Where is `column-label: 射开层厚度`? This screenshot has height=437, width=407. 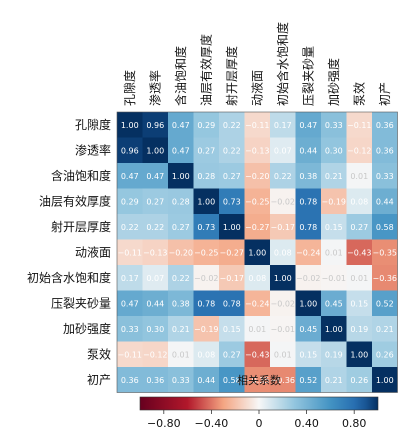 column-label: 射开层厚度 is located at coordinates (231, 76).